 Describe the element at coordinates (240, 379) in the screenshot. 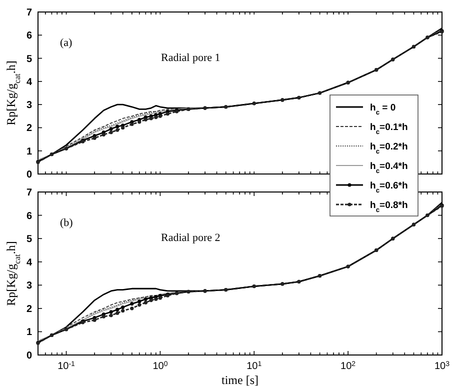

I see `x-axis-title: time [s]` at that location.